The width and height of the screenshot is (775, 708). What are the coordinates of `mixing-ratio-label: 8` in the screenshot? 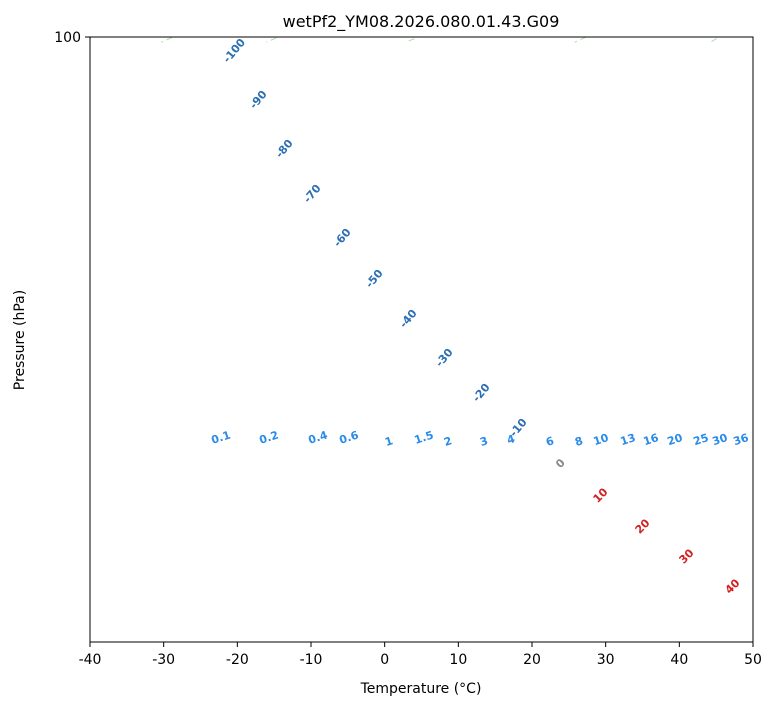 It's located at (578, 441).